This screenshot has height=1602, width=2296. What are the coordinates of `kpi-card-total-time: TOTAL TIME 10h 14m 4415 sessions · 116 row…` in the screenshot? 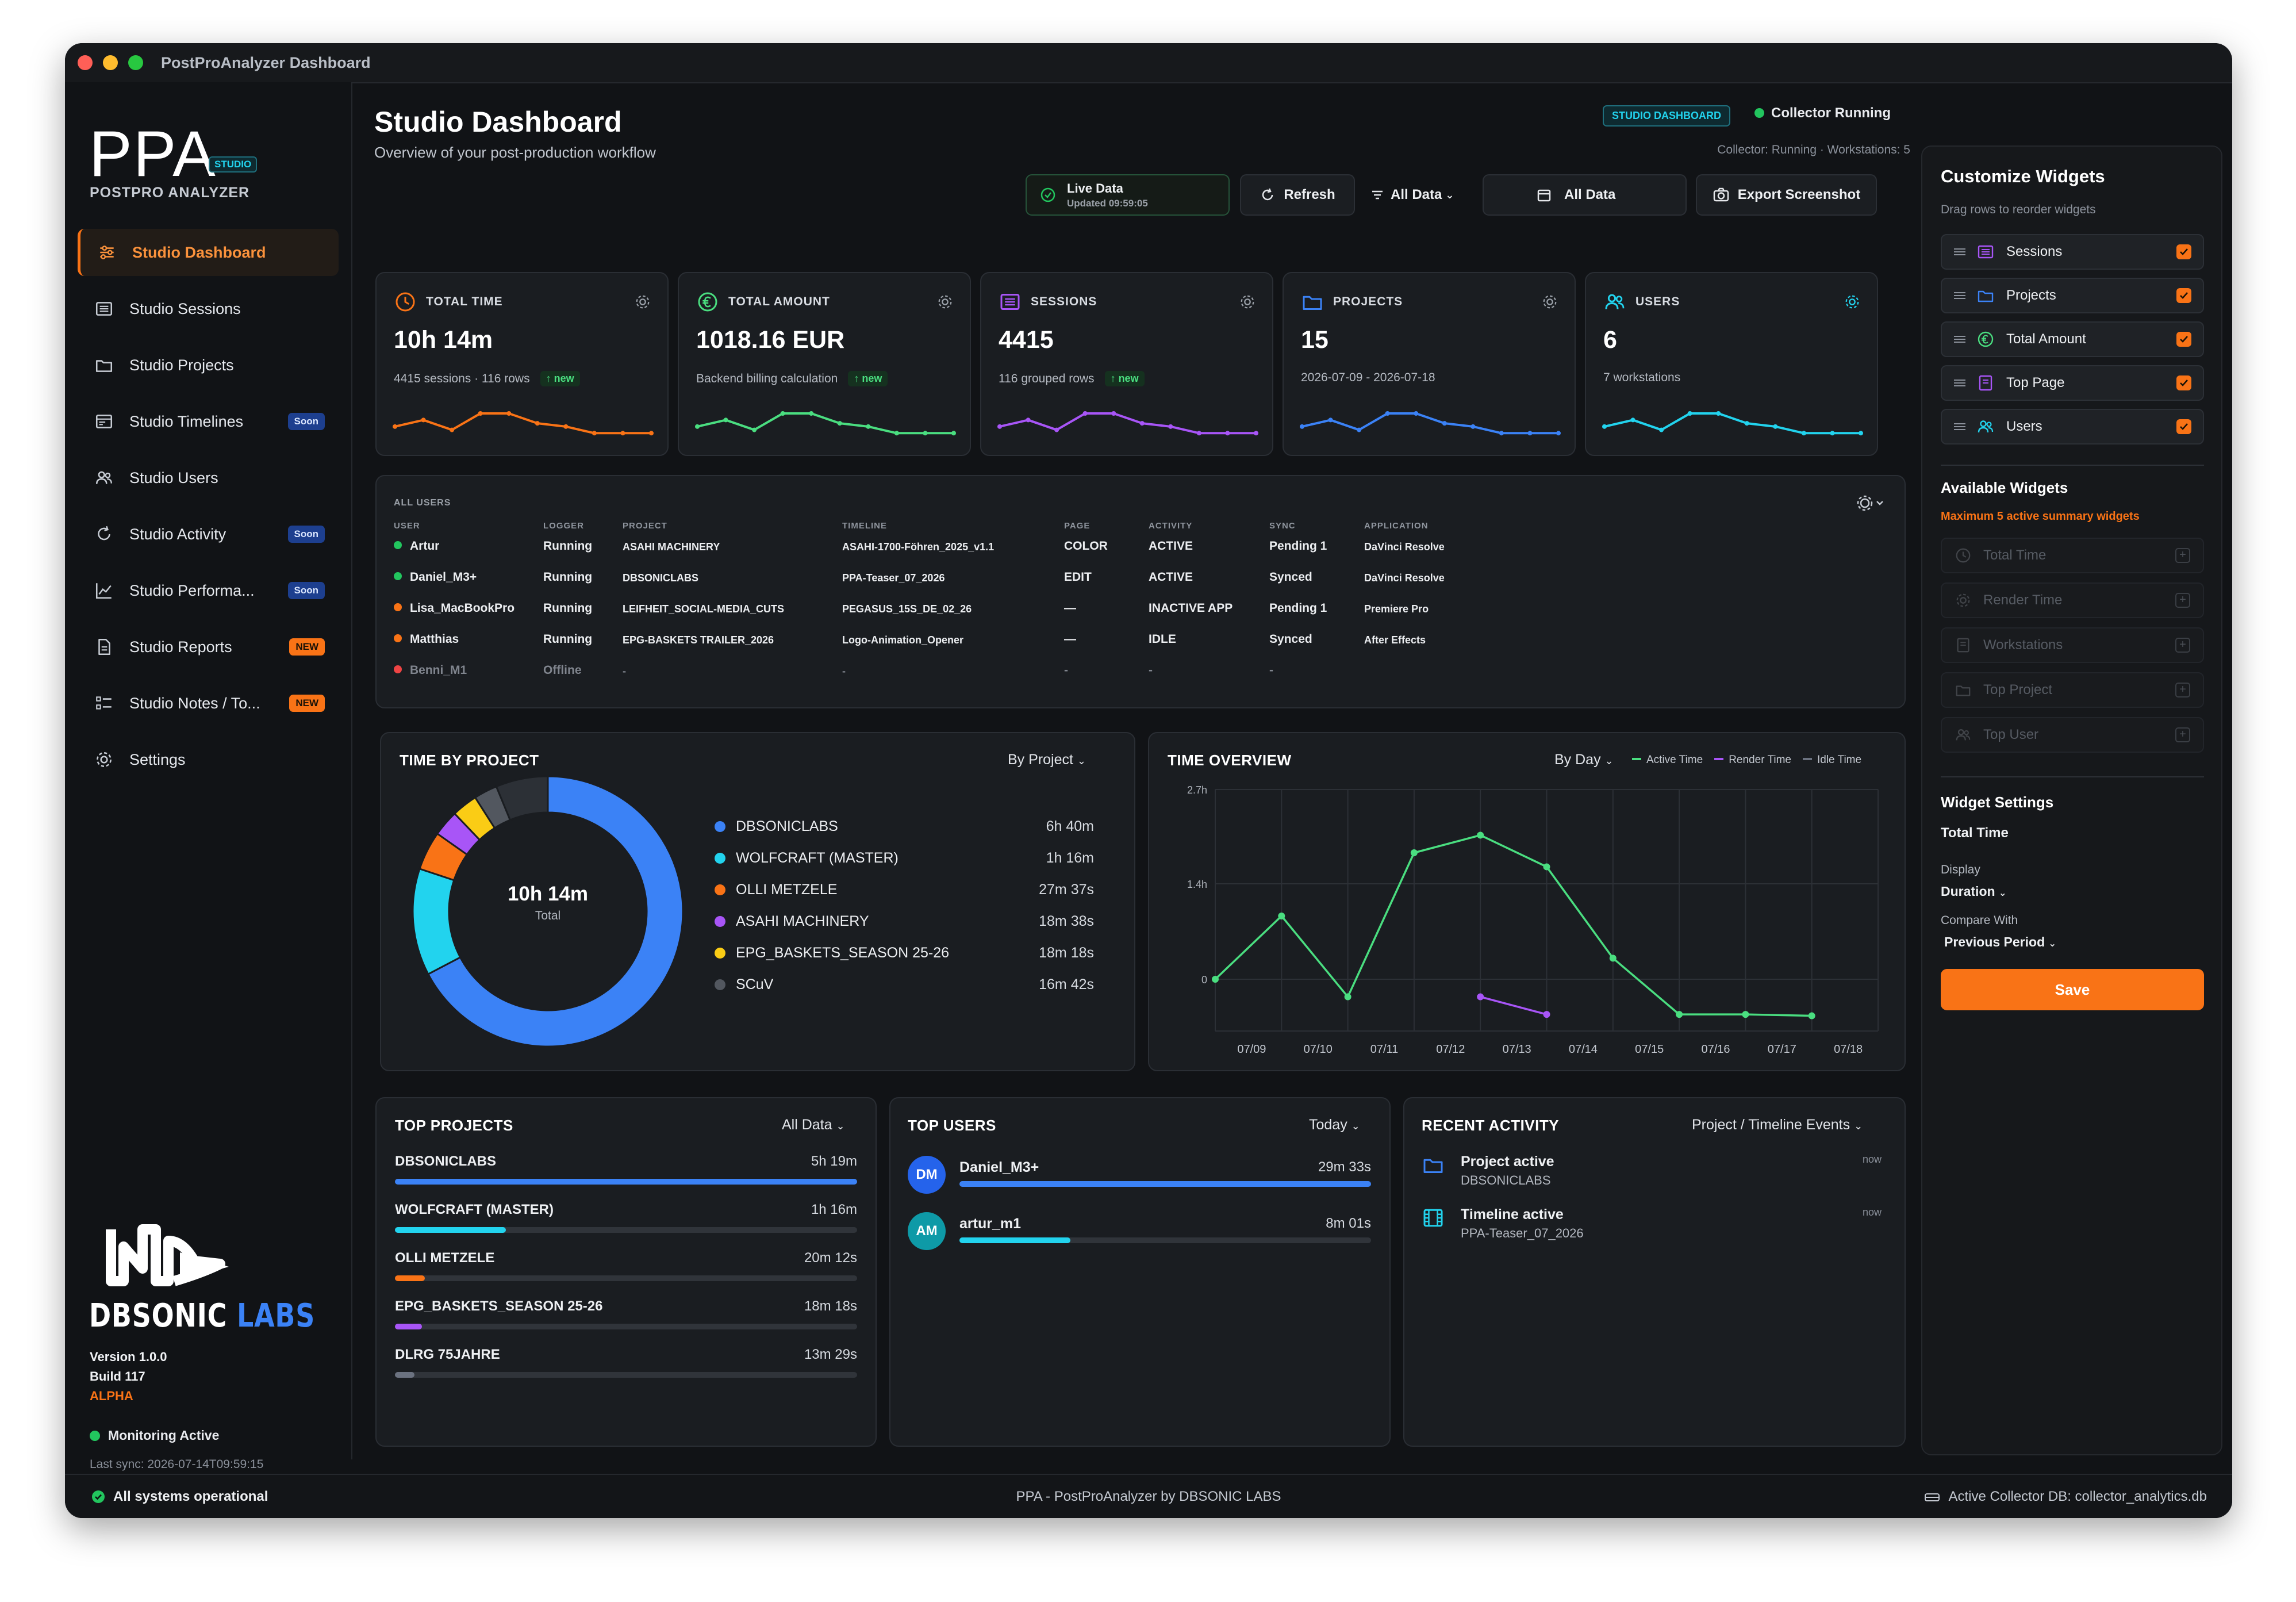 It's located at (522, 364).